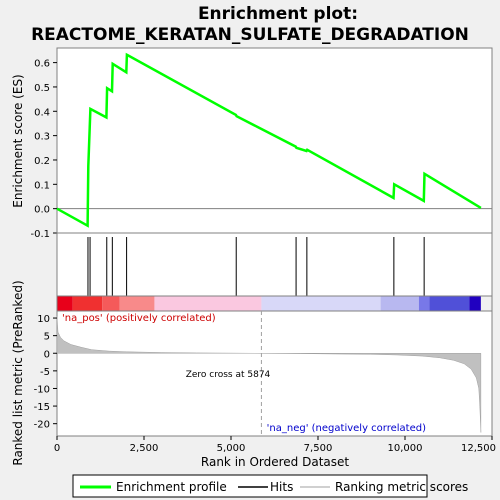 This screenshot has height=500, width=500. I want to click on rank-y-tick-label: 0, so click(47, 354).